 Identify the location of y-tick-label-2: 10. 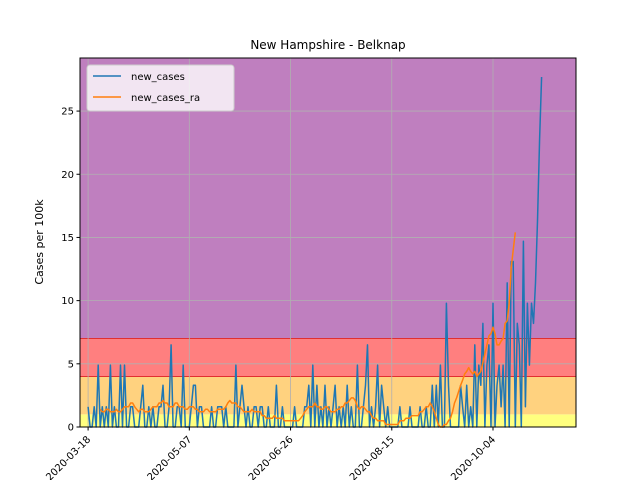
(67, 301).